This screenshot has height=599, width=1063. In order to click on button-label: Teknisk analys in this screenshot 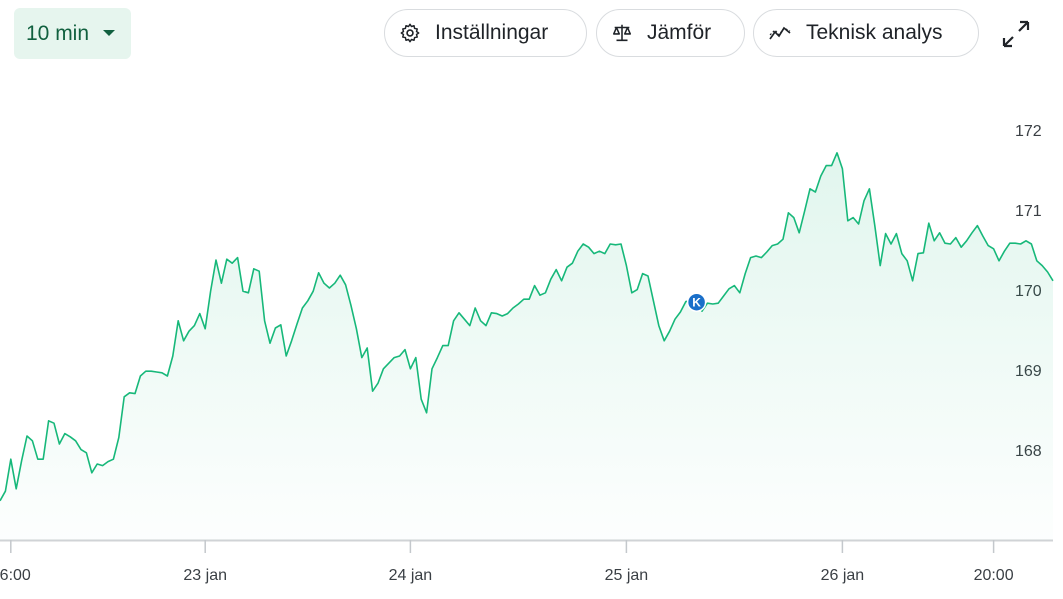, I will do `click(874, 32)`.